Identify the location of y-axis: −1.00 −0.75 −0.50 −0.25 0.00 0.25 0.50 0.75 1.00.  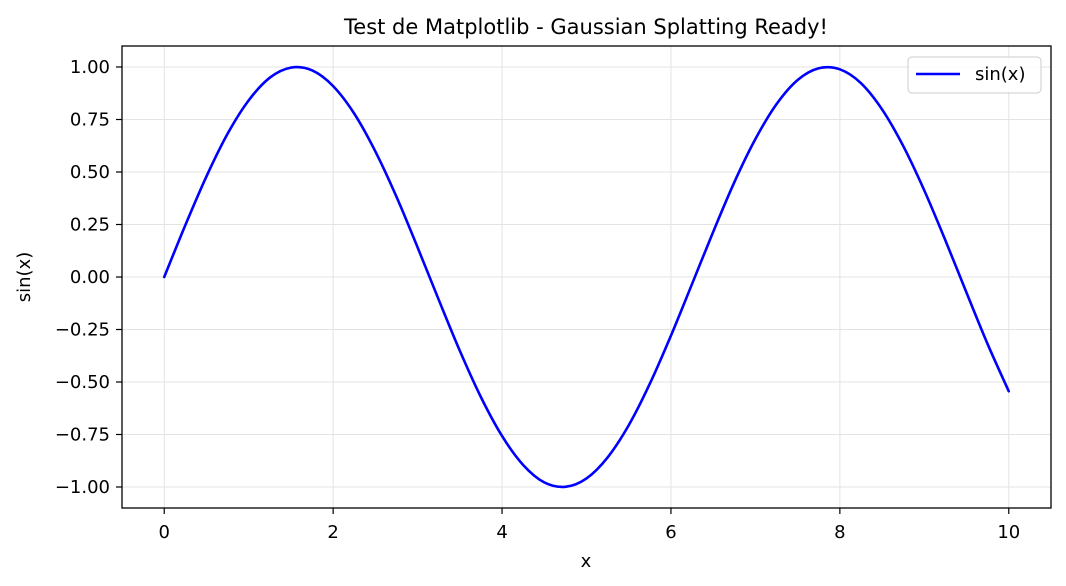
(88, 277).